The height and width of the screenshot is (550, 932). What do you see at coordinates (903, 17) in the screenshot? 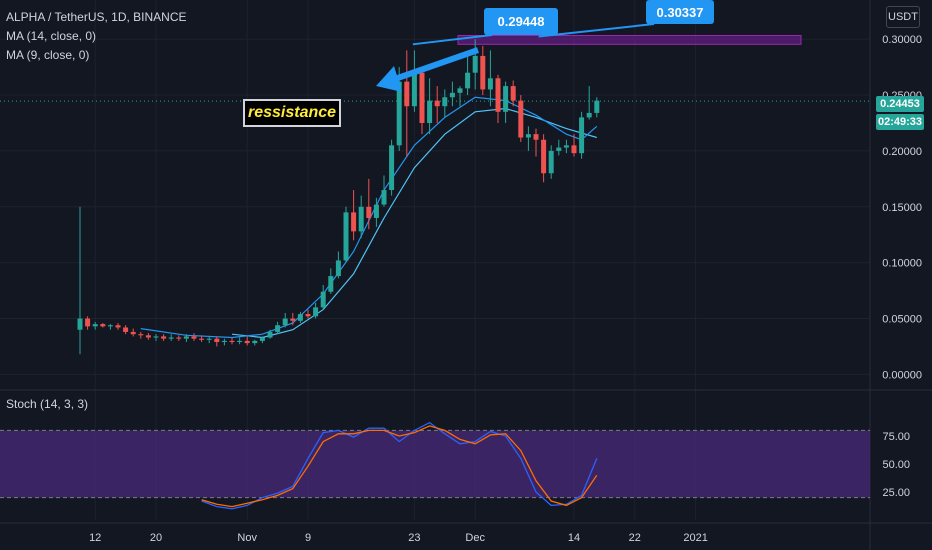
I see `currency-button: USDT` at bounding box center [903, 17].